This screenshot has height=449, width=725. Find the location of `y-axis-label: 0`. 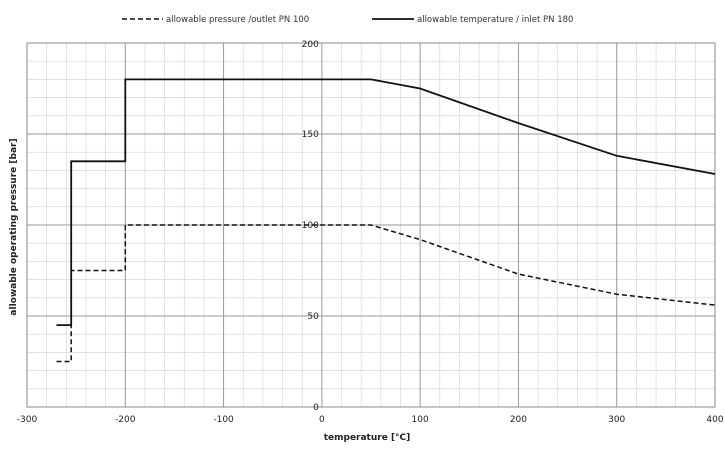

y-axis-label: 0 is located at coordinates (316, 408).